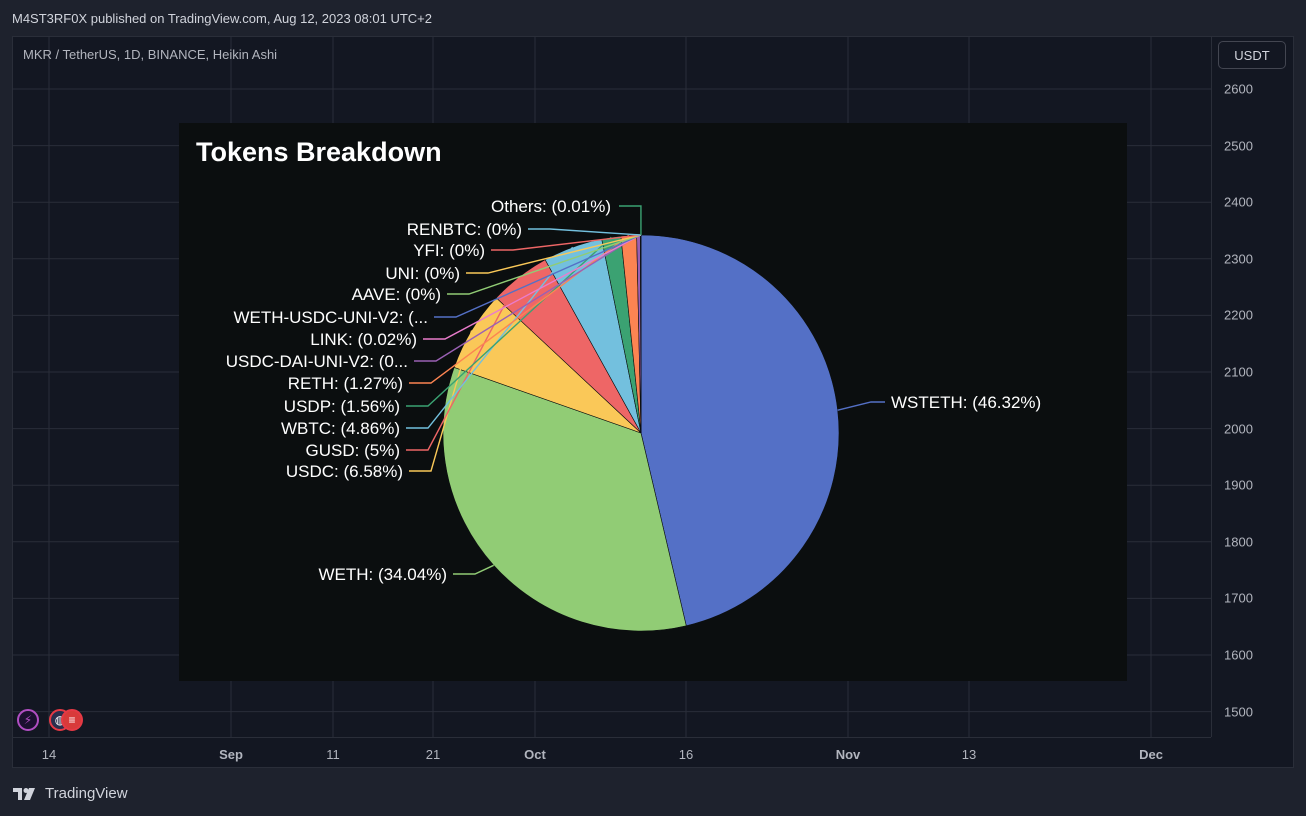 The image size is (1306, 816). What do you see at coordinates (1238, 712) in the screenshot?
I see `price-label: 1500` at bounding box center [1238, 712].